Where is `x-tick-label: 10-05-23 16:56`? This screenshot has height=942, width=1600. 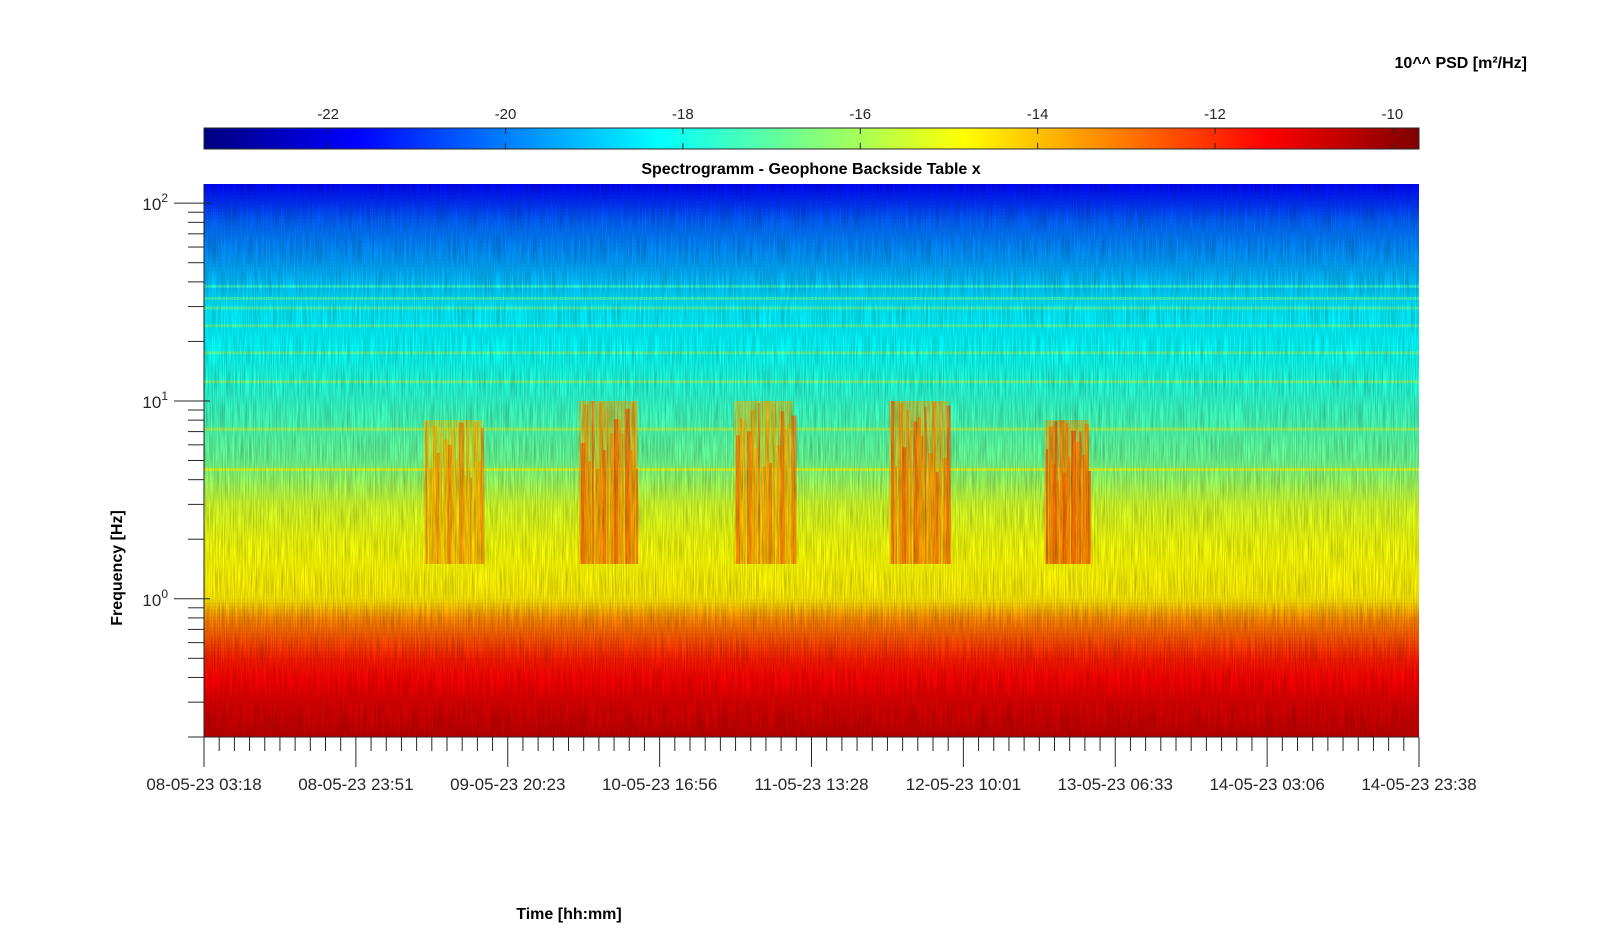
x-tick-label: 10-05-23 16:56 is located at coordinates (659, 784).